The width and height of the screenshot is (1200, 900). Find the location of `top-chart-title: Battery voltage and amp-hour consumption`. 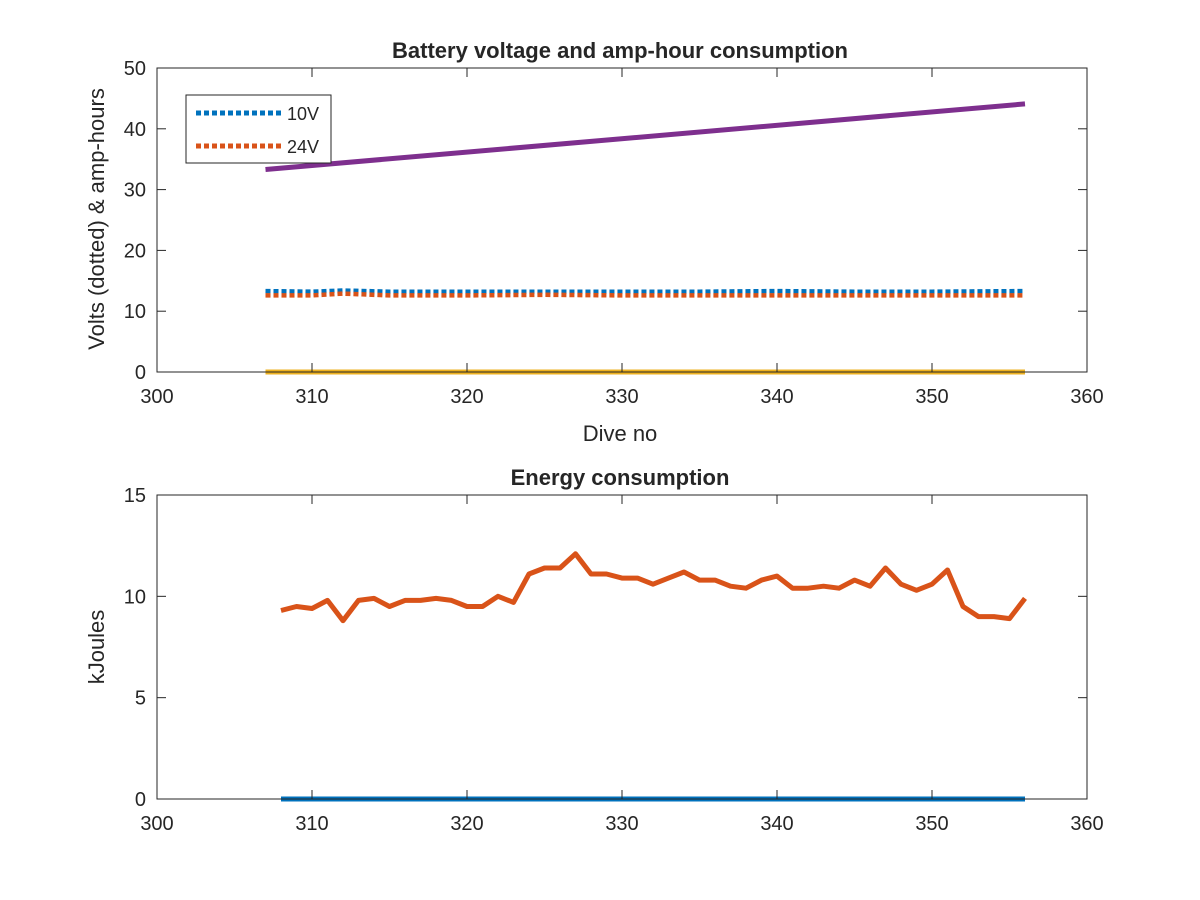

top-chart-title: Battery voltage and amp-hour consumption is located at coordinates (620, 50).